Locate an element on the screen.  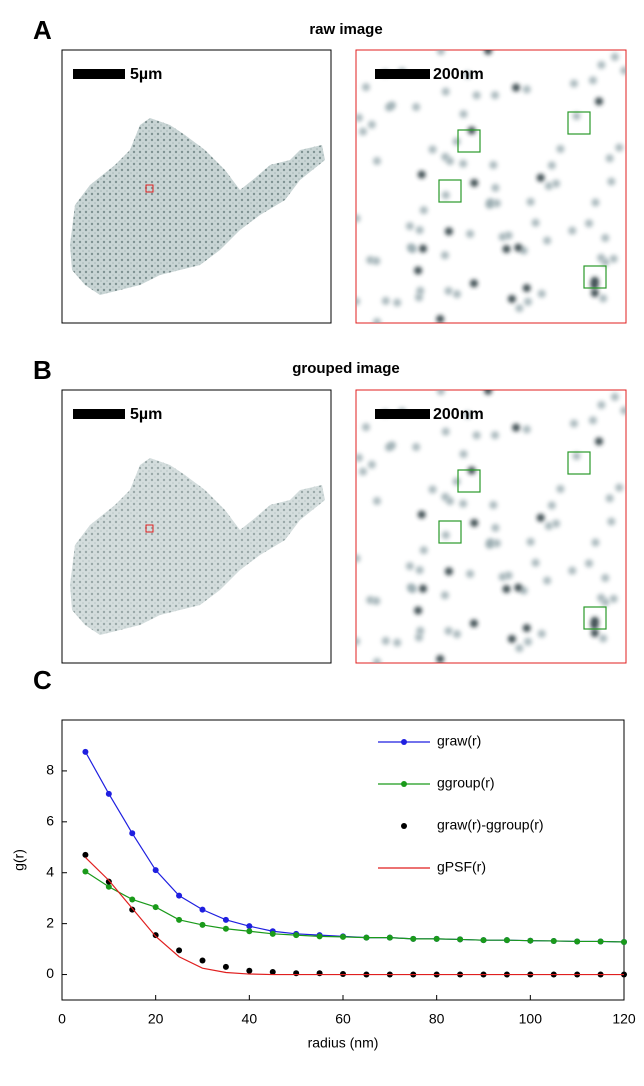
panel-label: C is located at coordinates (42, 680).